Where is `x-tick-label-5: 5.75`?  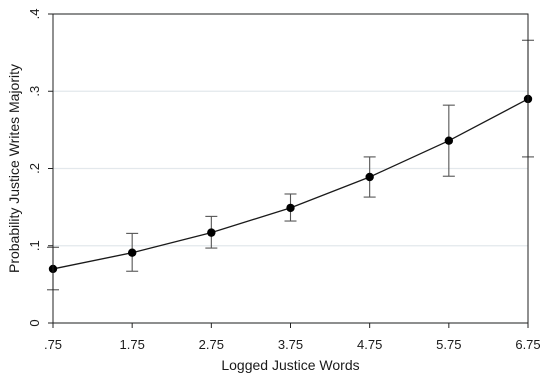 x-tick-label-5: 5.75 is located at coordinates (448, 344).